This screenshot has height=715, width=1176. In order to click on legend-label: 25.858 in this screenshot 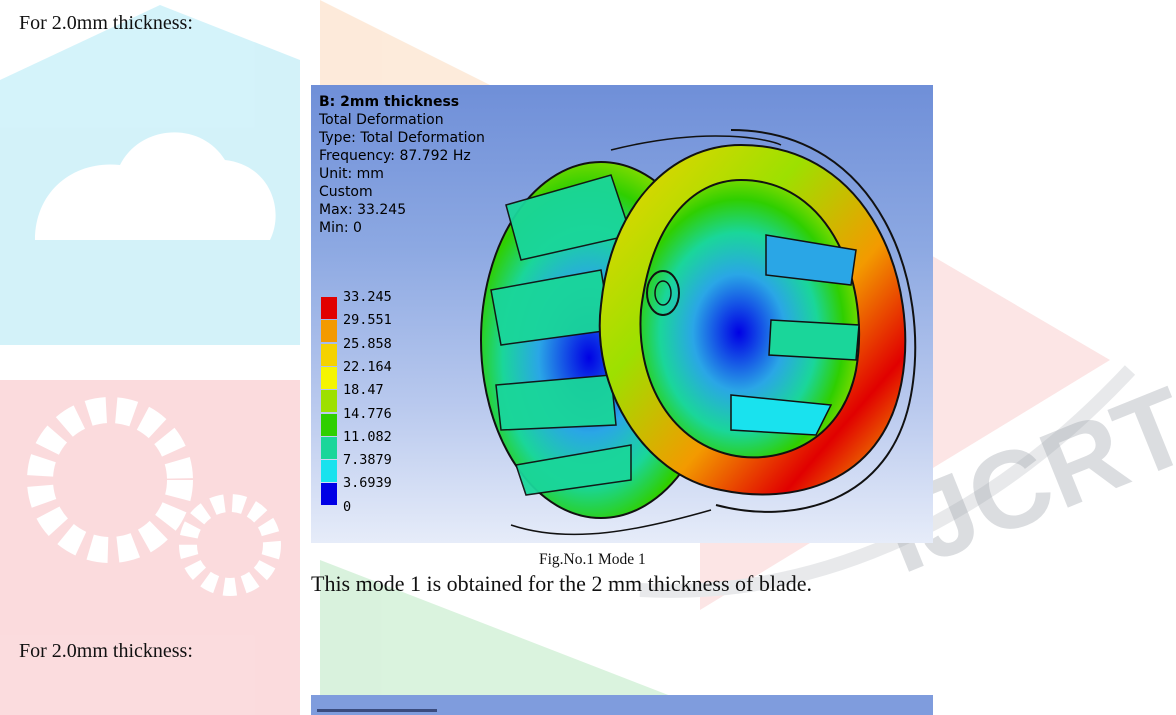, I will do `click(367, 343)`.